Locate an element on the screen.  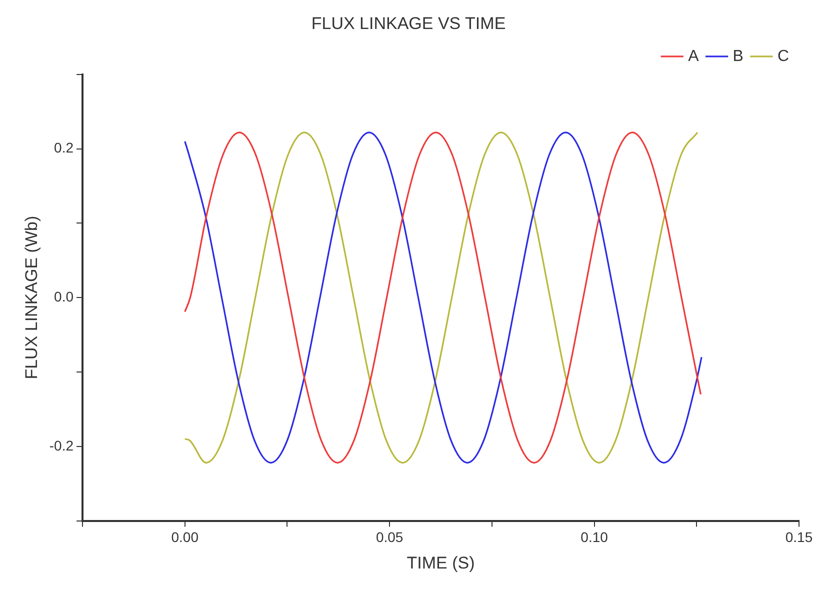
x-tick-label: 0.00 is located at coordinates (185, 537).